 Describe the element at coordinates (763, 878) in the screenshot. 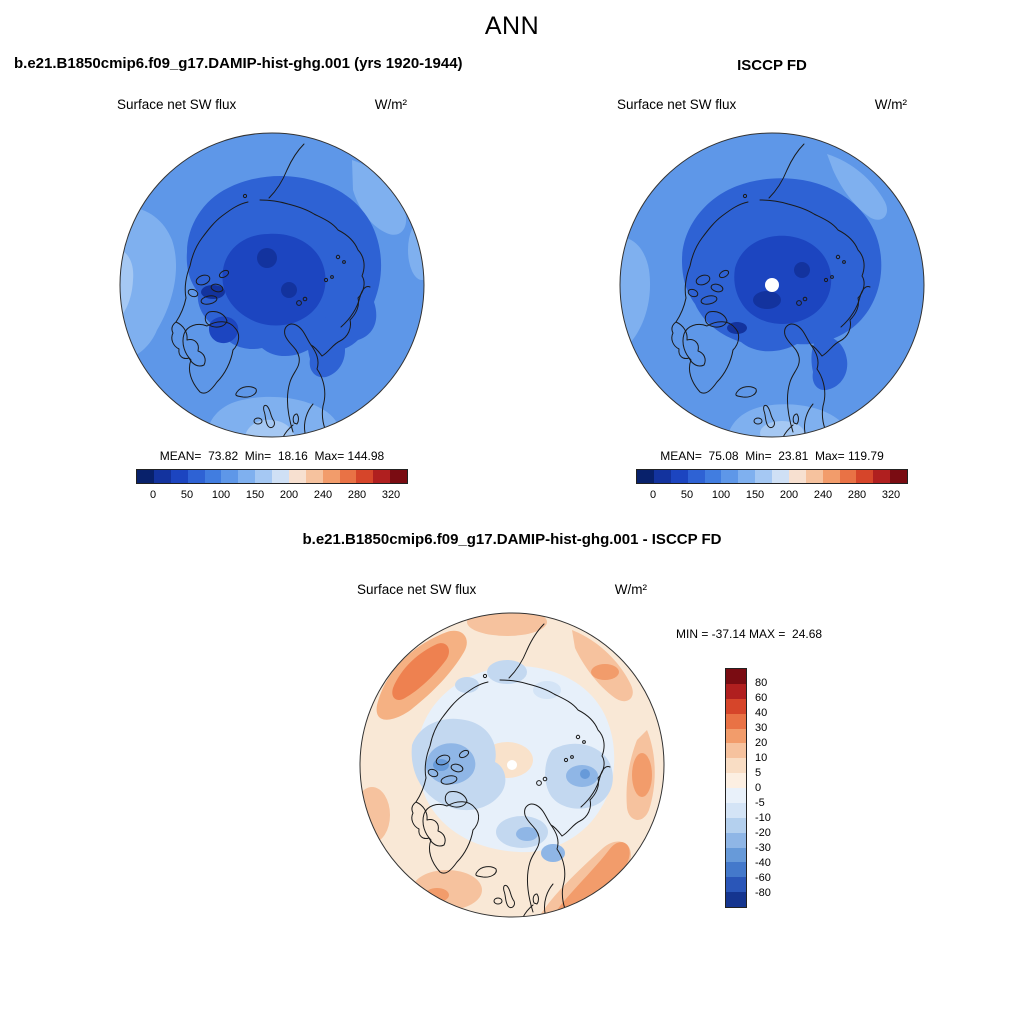

I see `colorbar-tick-label: -60` at that location.